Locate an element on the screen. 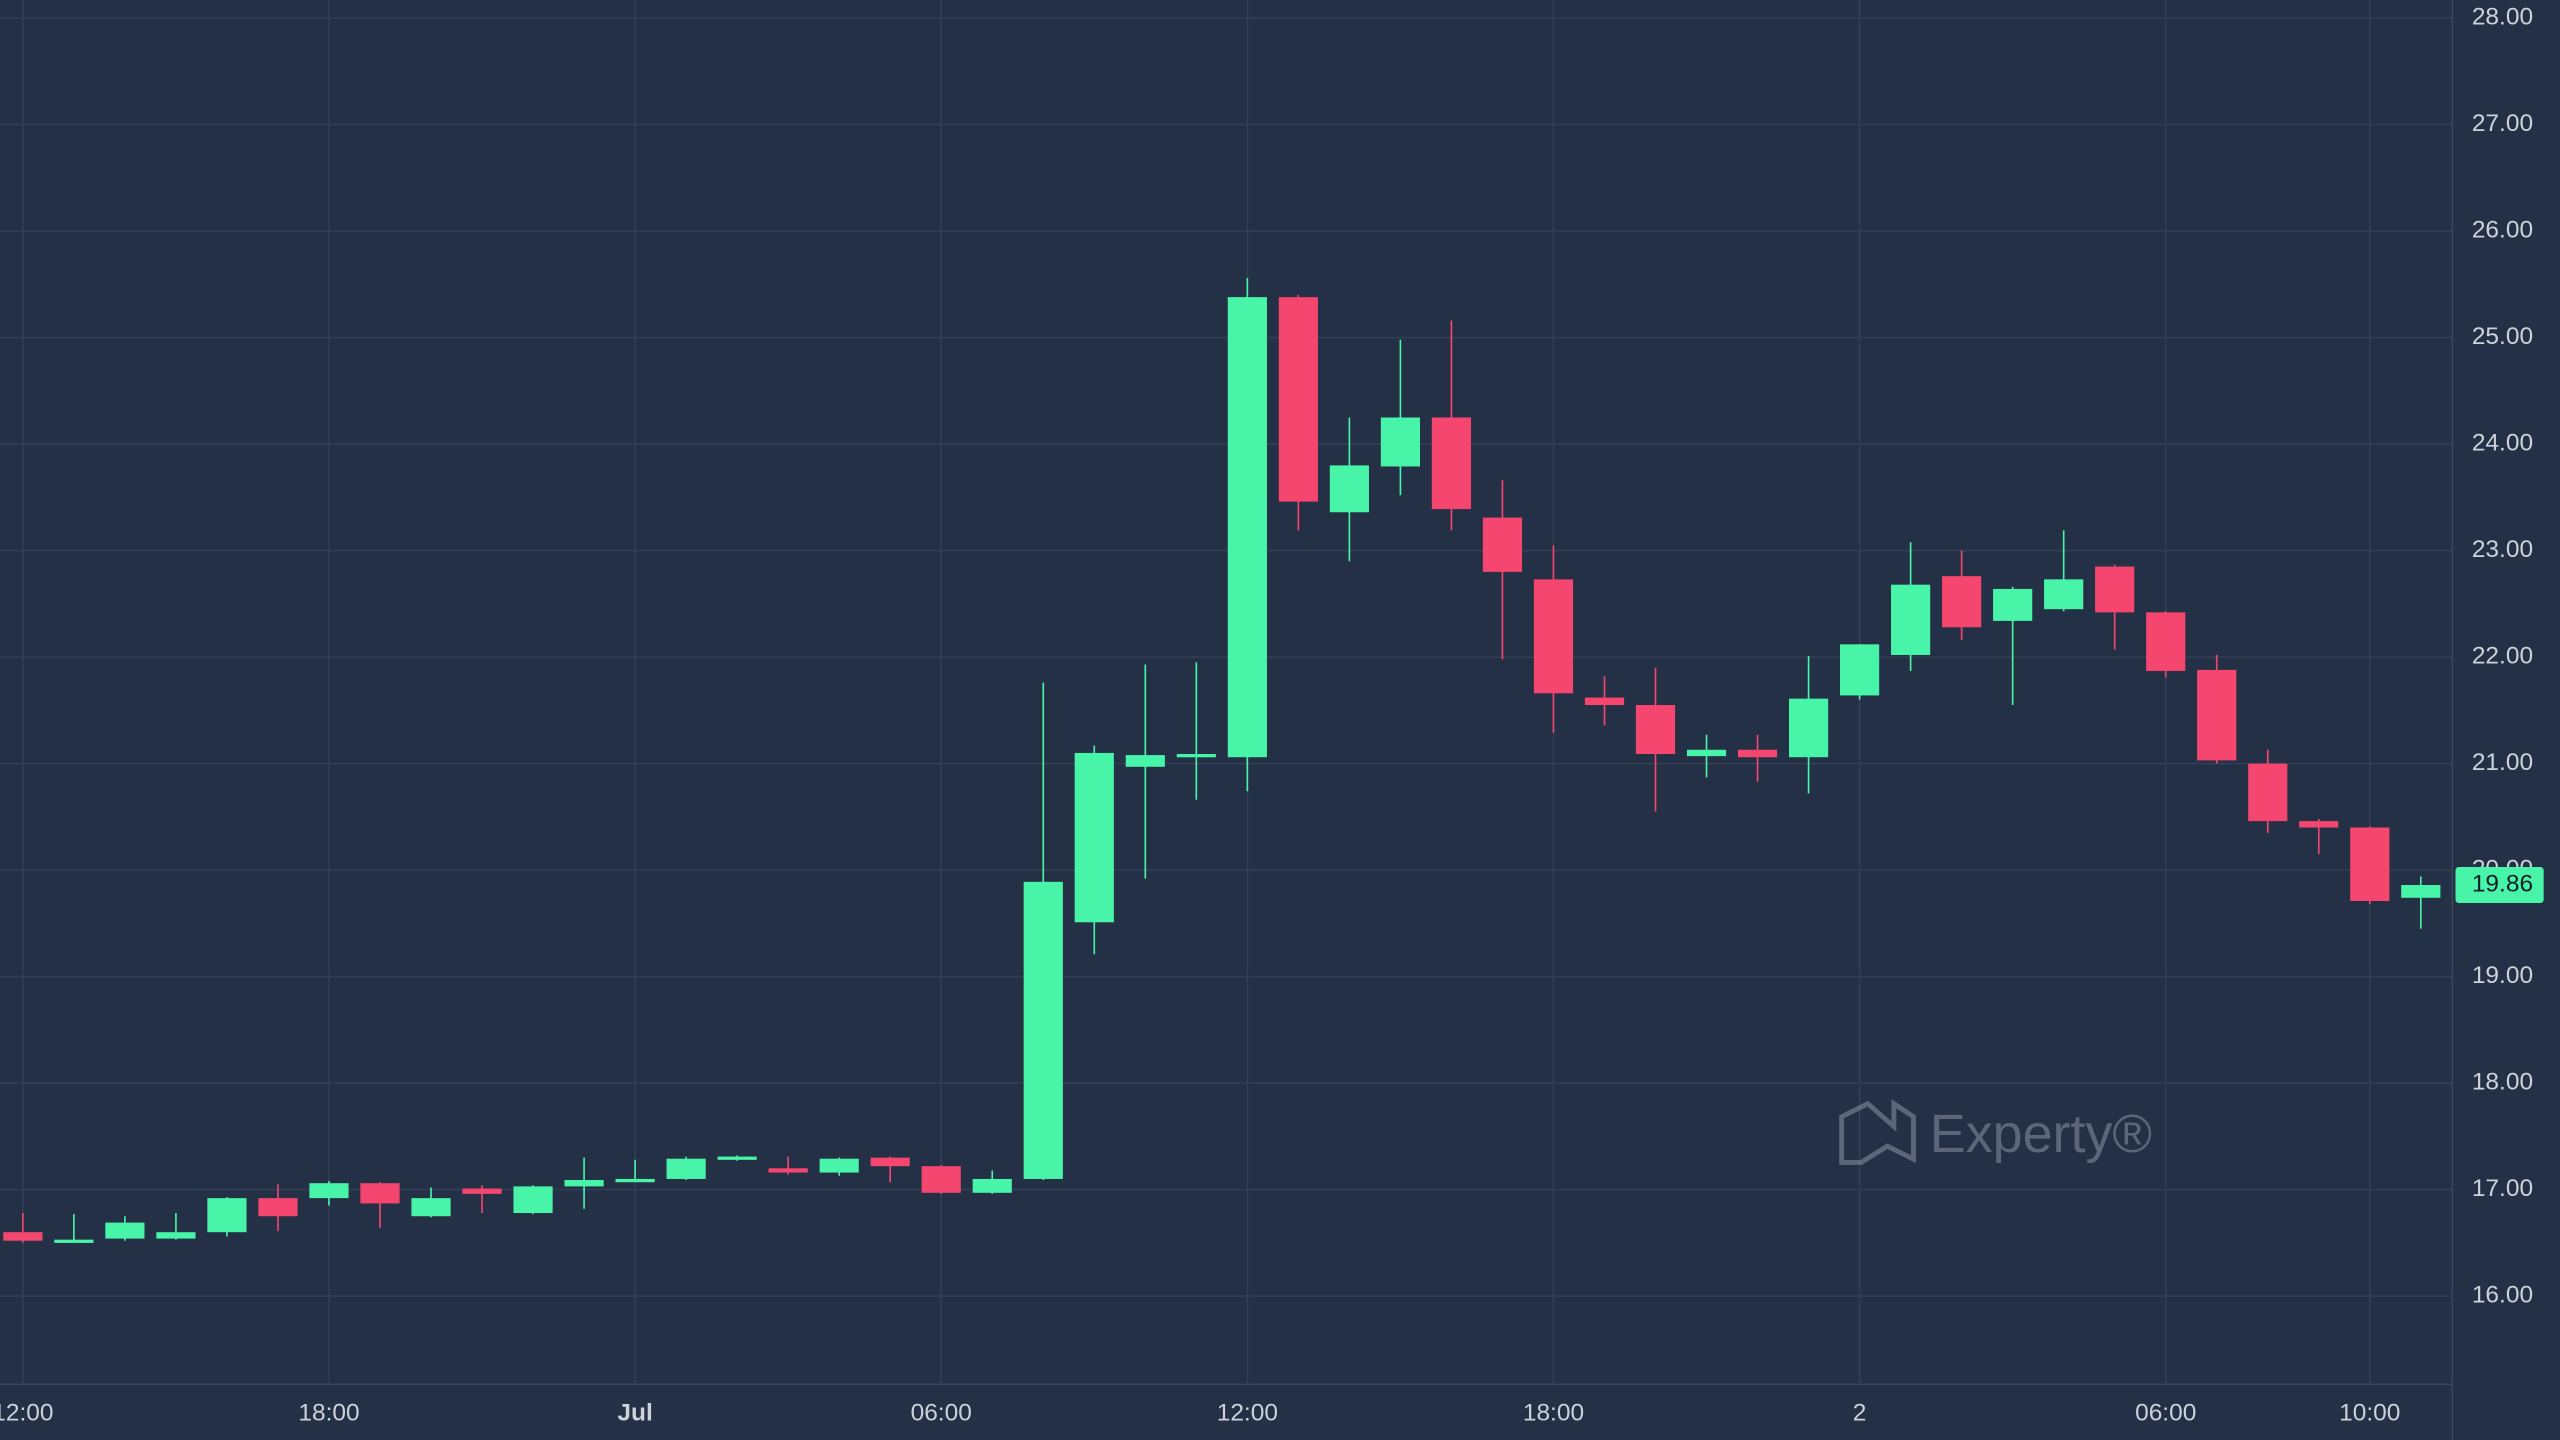 The height and width of the screenshot is (1440, 2560). y-tick-label: 28.00 is located at coordinates (2502, 17).